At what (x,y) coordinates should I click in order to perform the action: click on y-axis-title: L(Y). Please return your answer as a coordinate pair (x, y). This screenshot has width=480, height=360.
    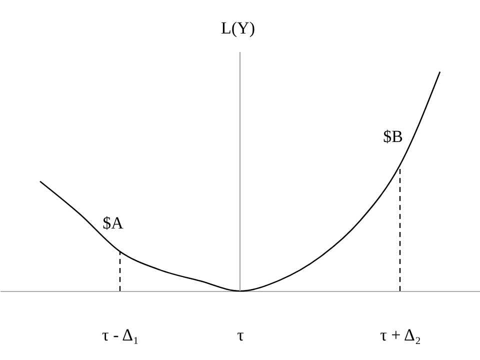
    Looking at the image, I should click on (238, 28).